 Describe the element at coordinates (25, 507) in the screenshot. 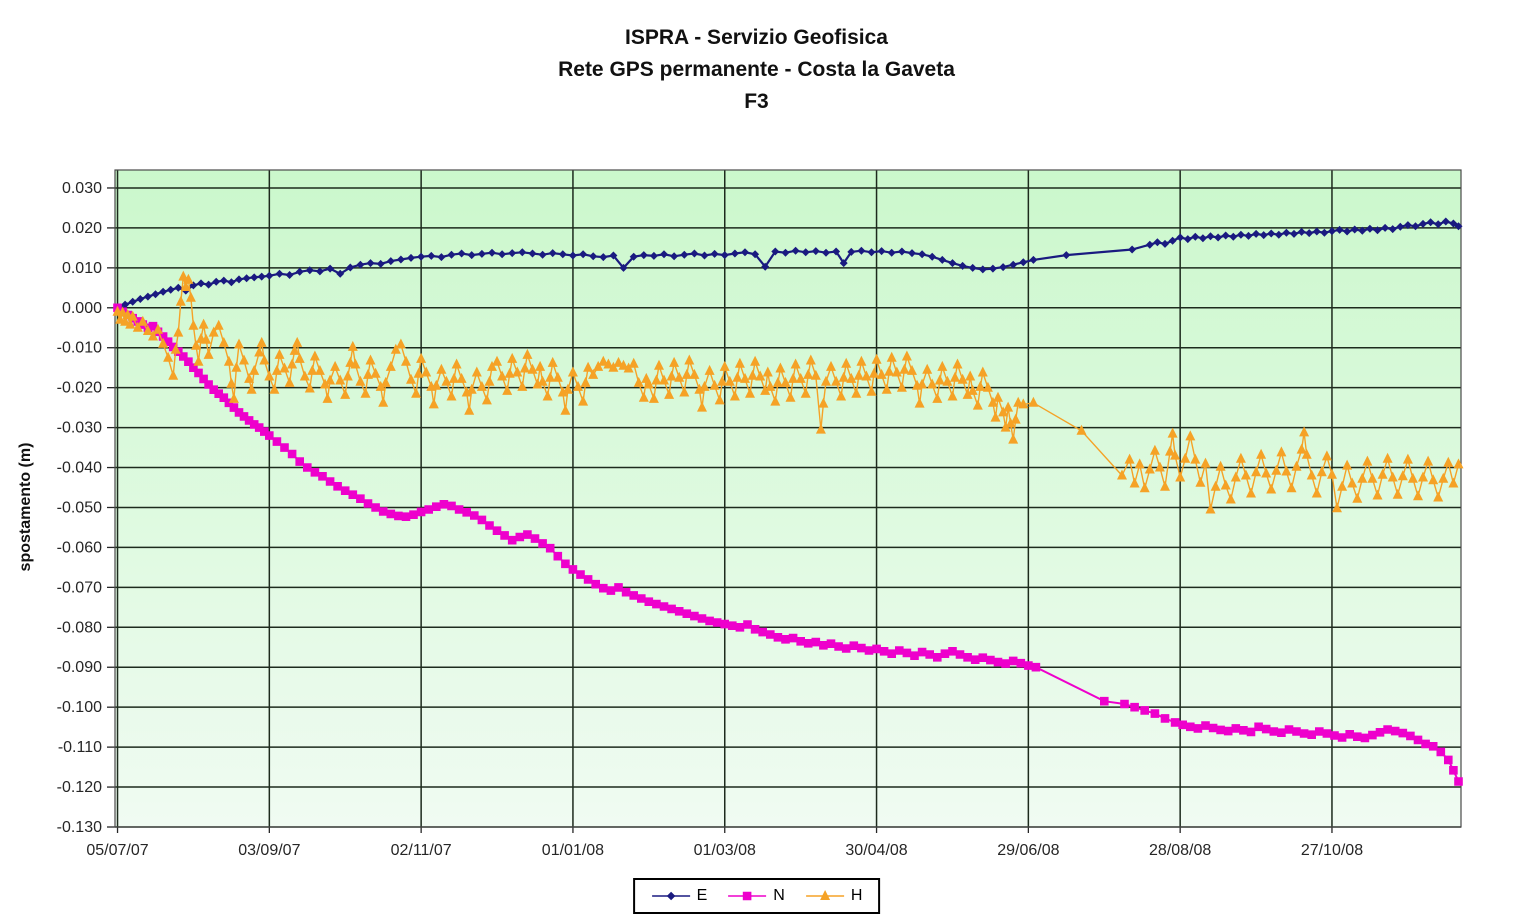

I see `y-axis-title: spostamento (m)` at that location.